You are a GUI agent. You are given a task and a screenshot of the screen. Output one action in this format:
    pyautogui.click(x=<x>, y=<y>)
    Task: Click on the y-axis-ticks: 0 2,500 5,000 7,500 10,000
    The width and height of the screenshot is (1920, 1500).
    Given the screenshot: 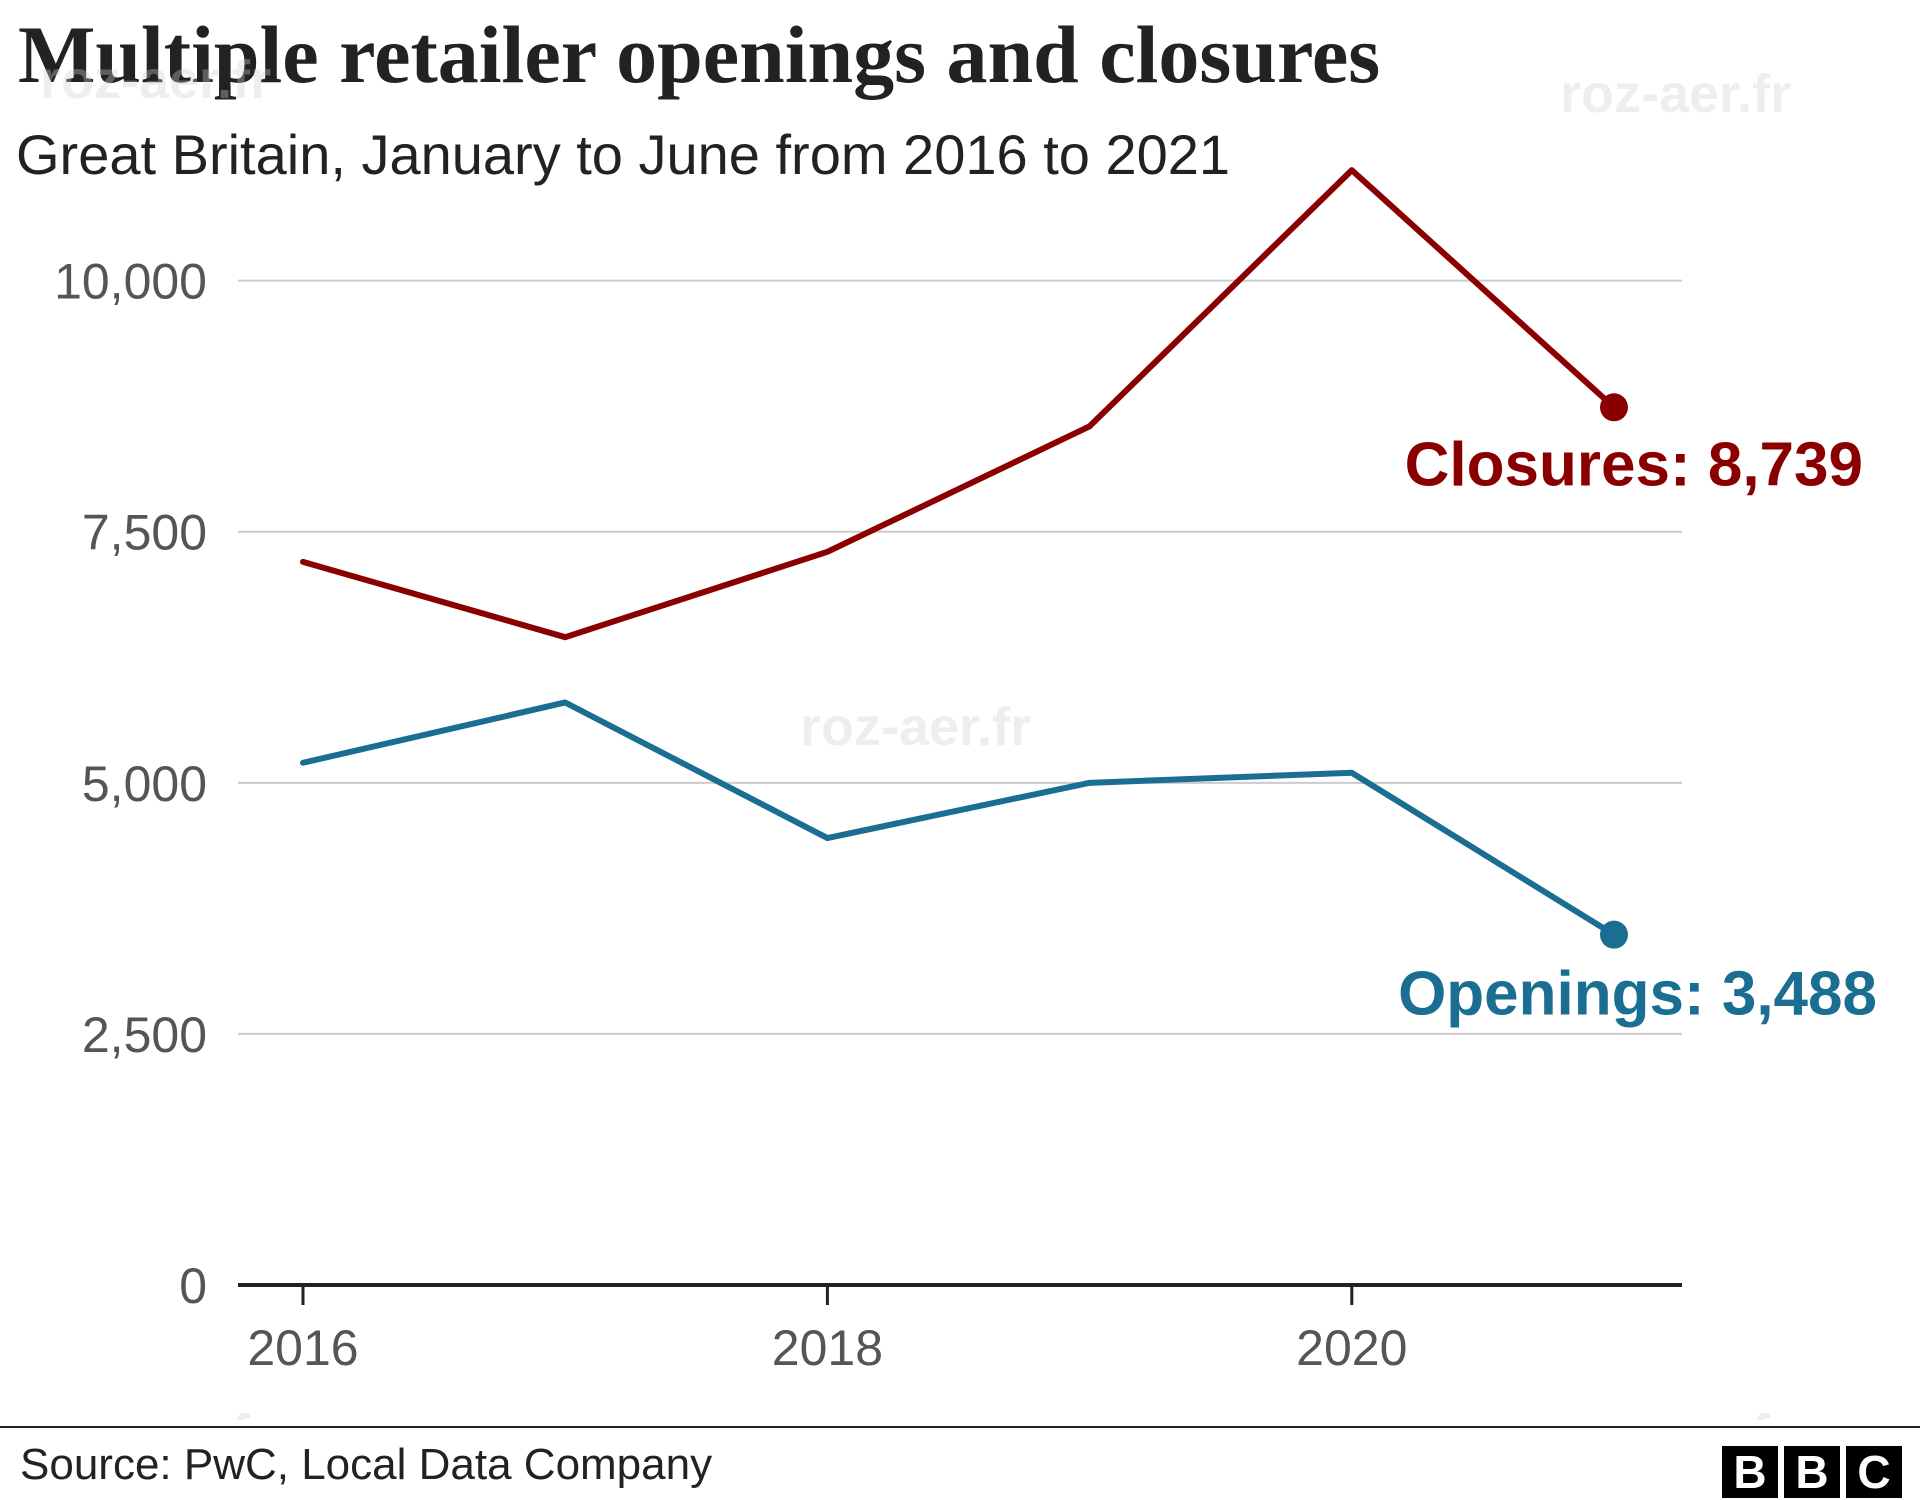 What is the action you would take?
    pyautogui.click(x=130, y=784)
    